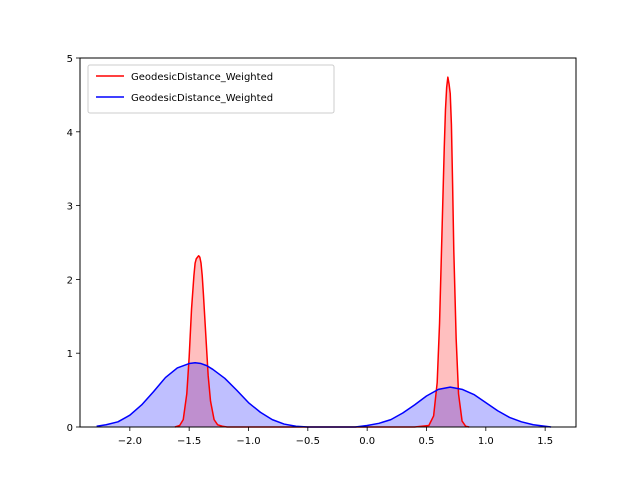 The image size is (640, 480). Describe the element at coordinates (73, 244) in the screenshot. I see `y-axis-ticks: 0 1 2 3 4 5` at that location.